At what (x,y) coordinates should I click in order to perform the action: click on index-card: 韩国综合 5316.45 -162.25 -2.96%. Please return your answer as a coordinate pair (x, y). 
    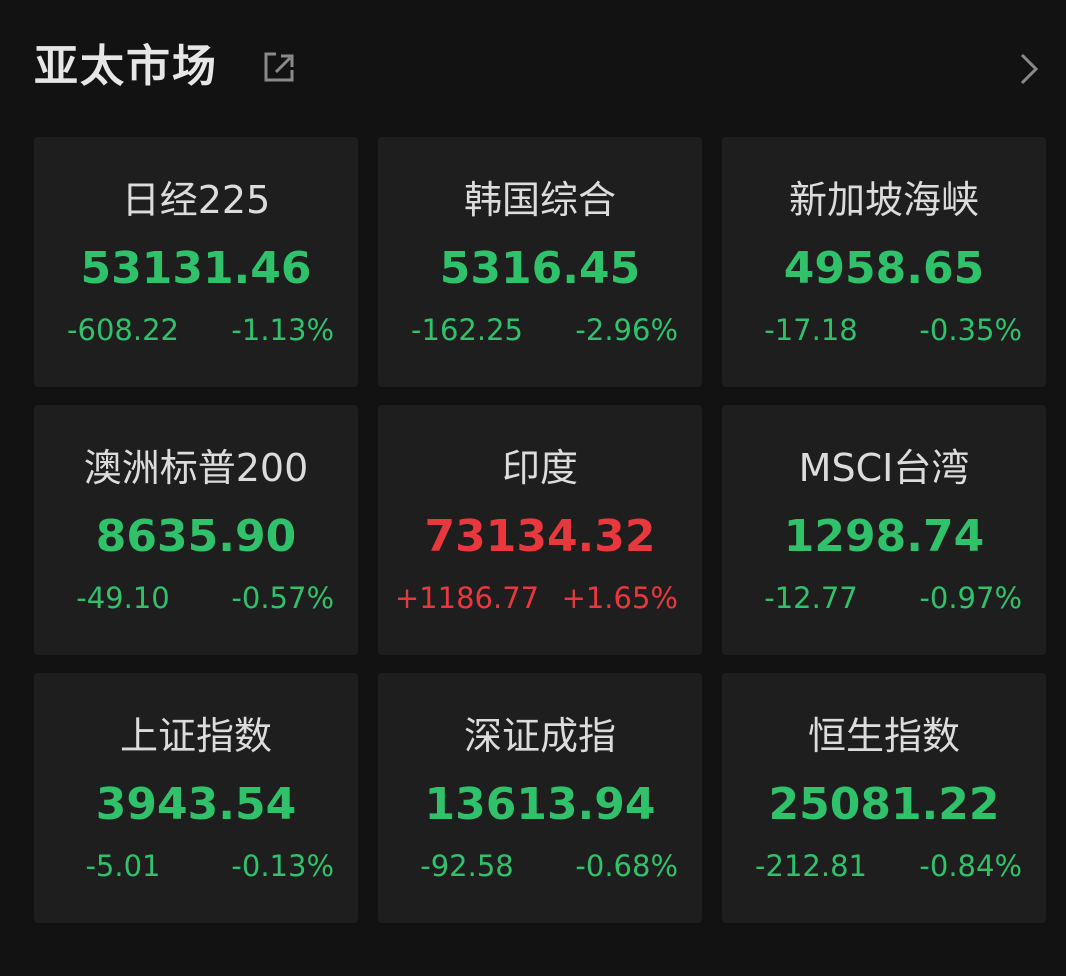
    Looking at the image, I should click on (540, 262).